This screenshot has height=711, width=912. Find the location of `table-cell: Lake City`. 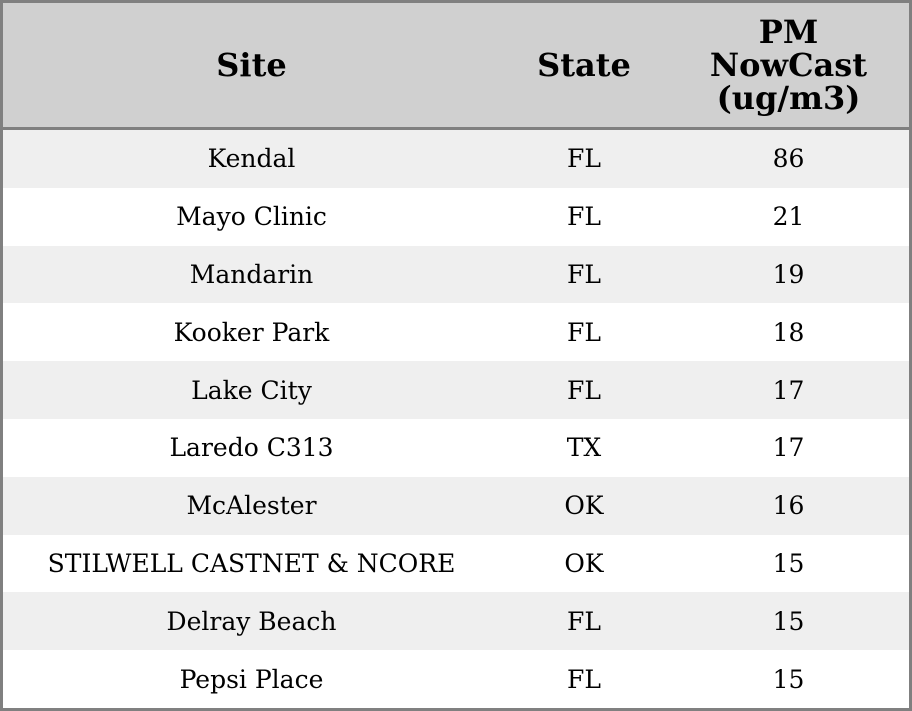

table-cell: Lake City is located at coordinates (251, 390).